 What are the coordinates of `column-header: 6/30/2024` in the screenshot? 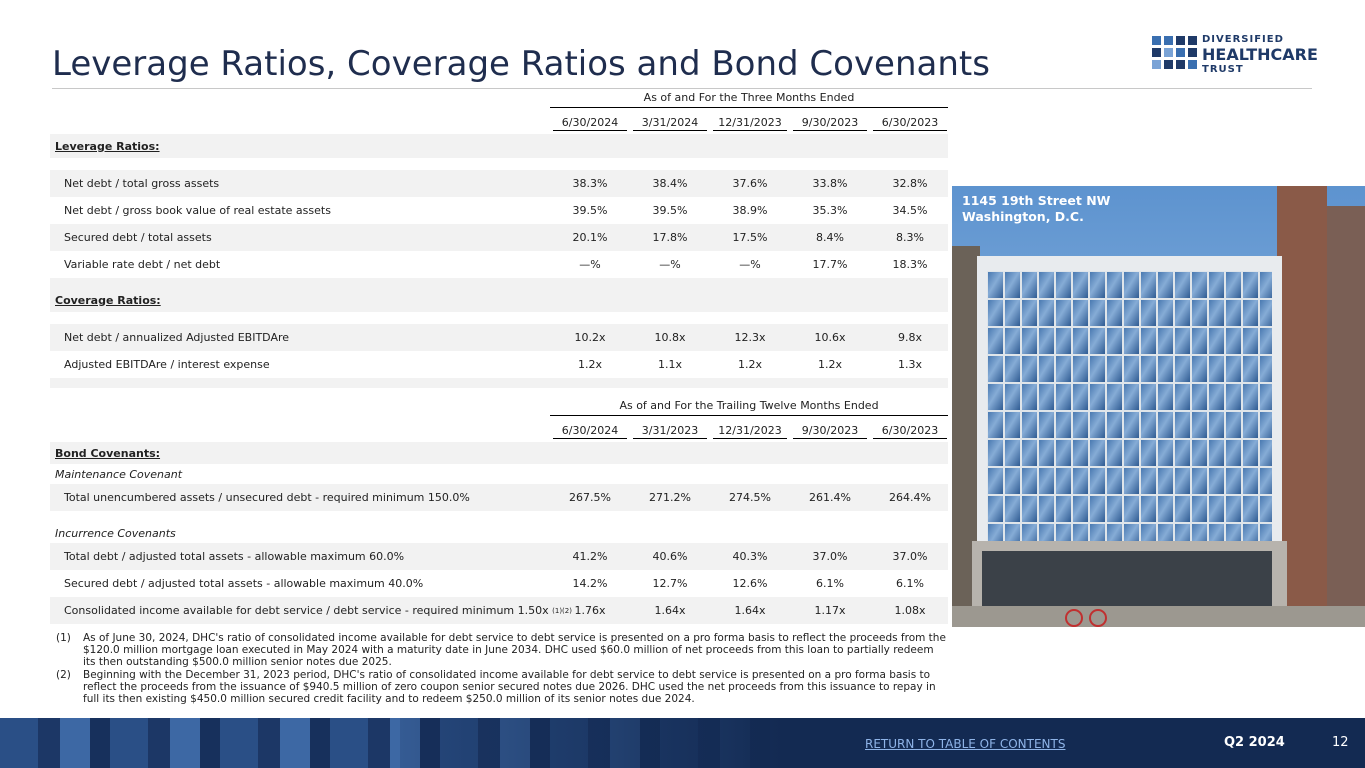 It's located at (590, 430).